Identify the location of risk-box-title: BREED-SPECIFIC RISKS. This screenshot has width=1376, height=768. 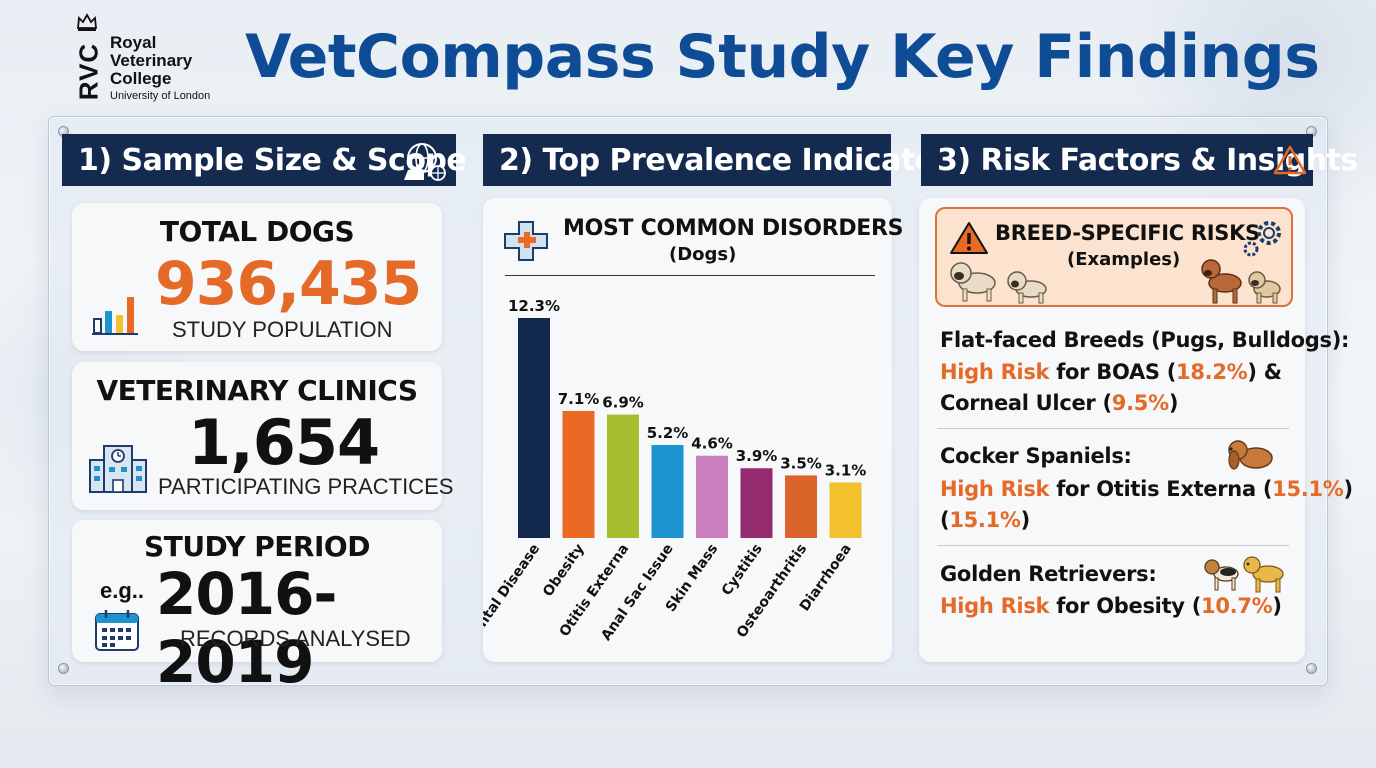
(1127, 233).